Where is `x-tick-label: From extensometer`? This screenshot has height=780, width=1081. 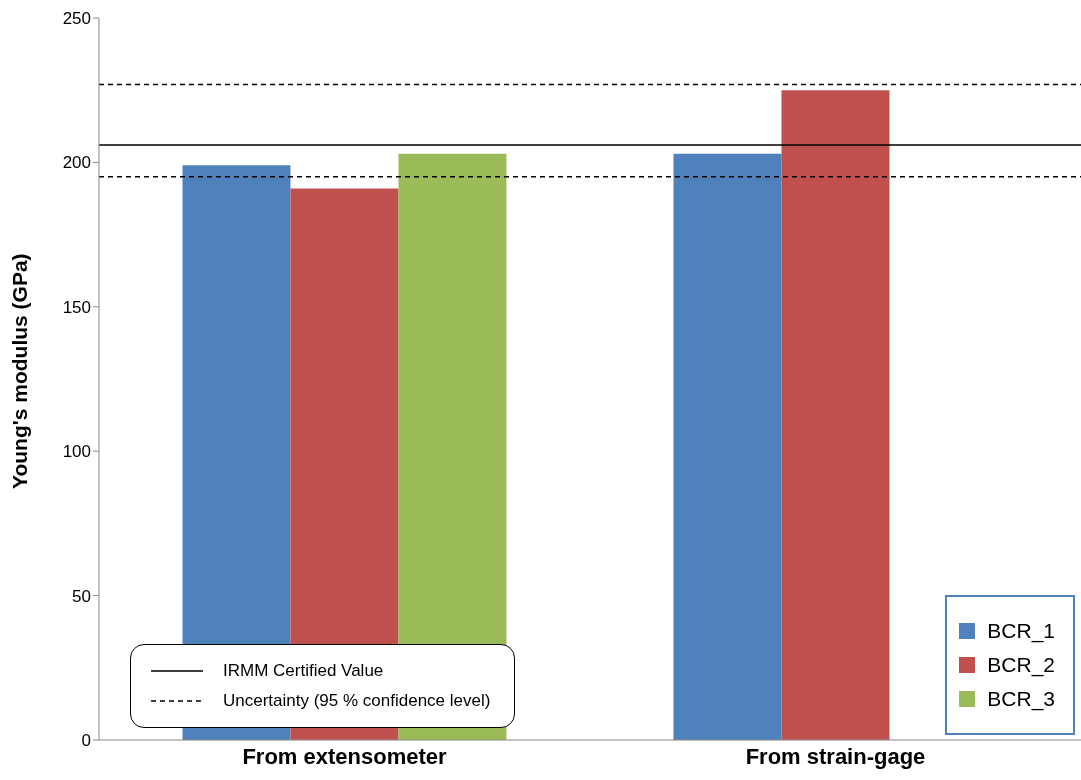
x-tick-label: From extensometer is located at coordinates (345, 756).